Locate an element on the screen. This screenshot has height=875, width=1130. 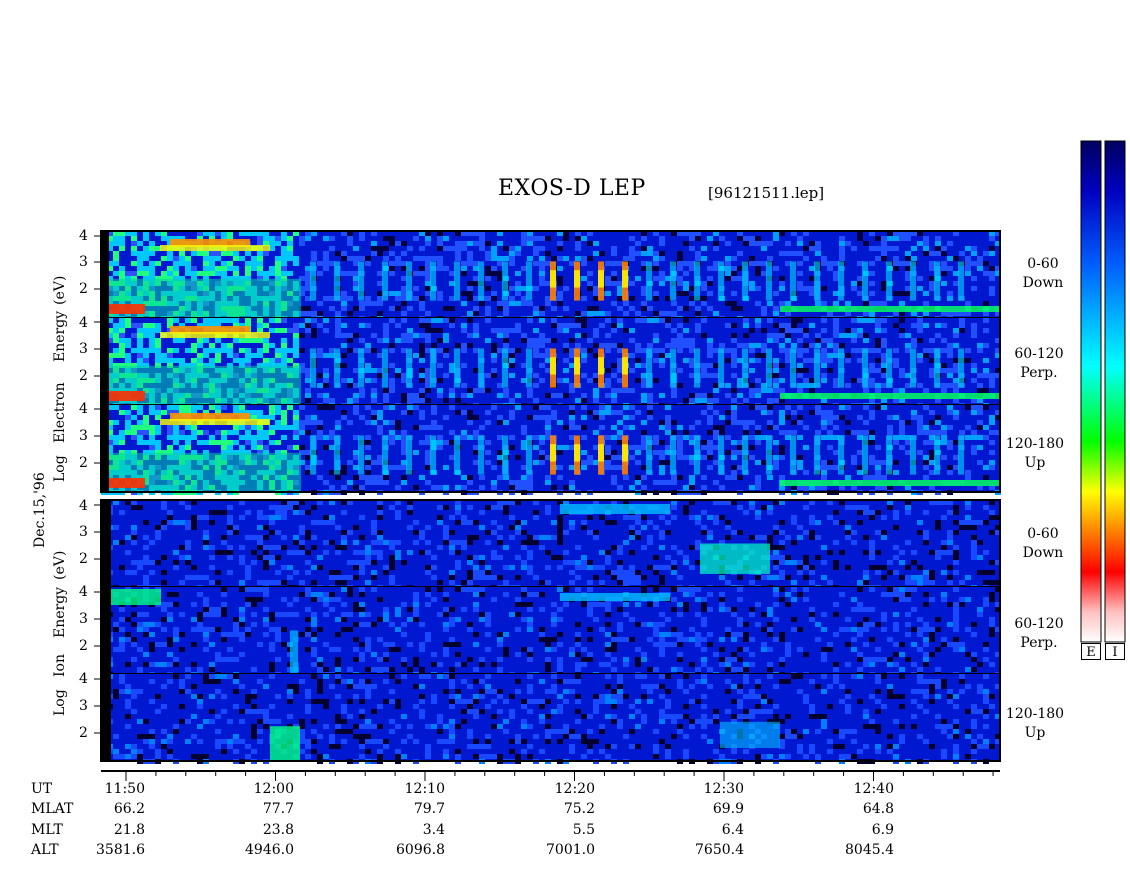
spectrogram-band is located at coordinates (210, 330).